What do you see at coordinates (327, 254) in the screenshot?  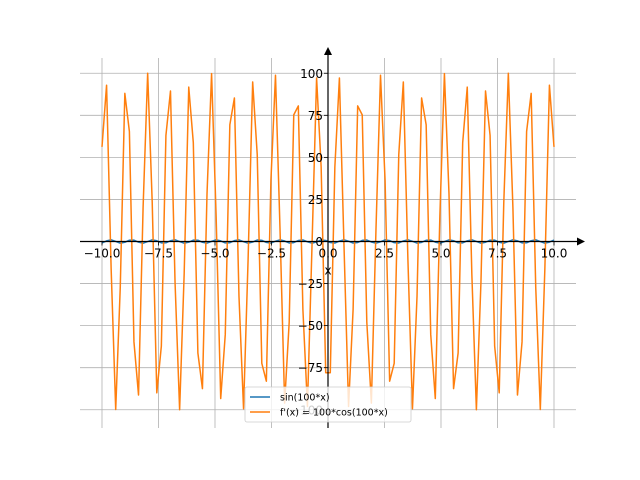 I see `x-tick-label: 0.0` at bounding box center [327, 254].